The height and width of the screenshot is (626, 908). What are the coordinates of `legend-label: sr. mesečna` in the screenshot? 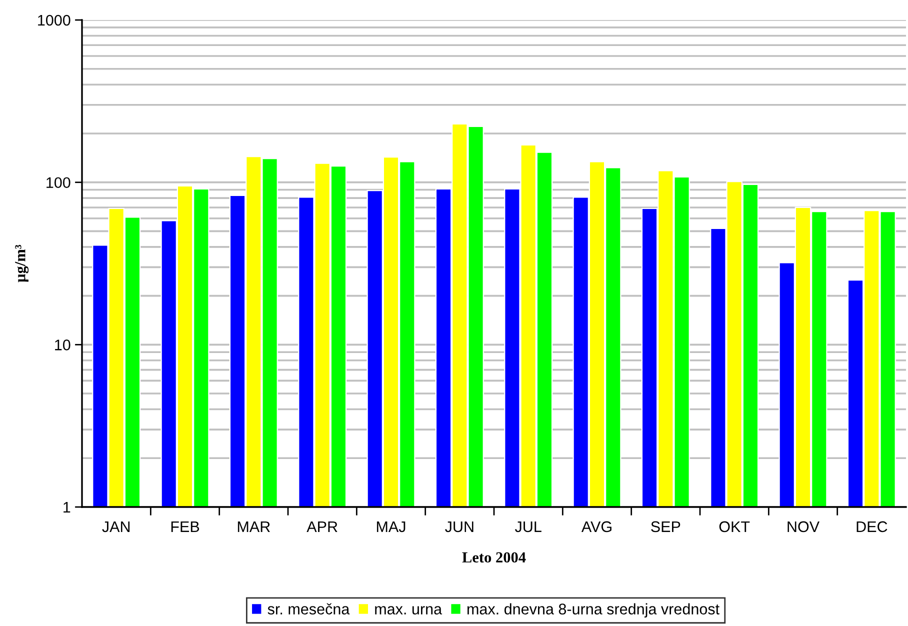 It's located at (309, 609).